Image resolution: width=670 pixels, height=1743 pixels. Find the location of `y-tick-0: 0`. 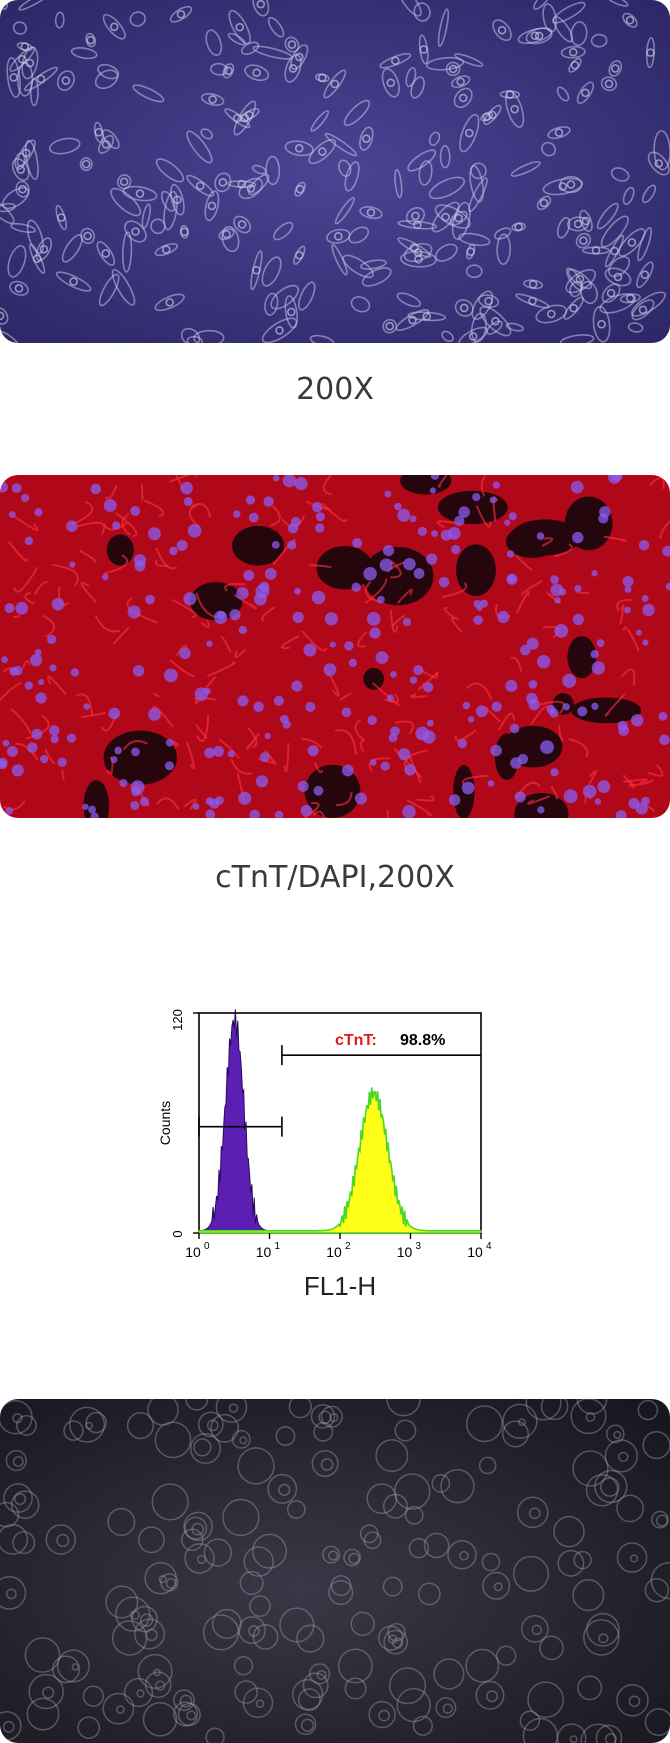

y-tick-0: 0 is located at coordinates (177, 1233).